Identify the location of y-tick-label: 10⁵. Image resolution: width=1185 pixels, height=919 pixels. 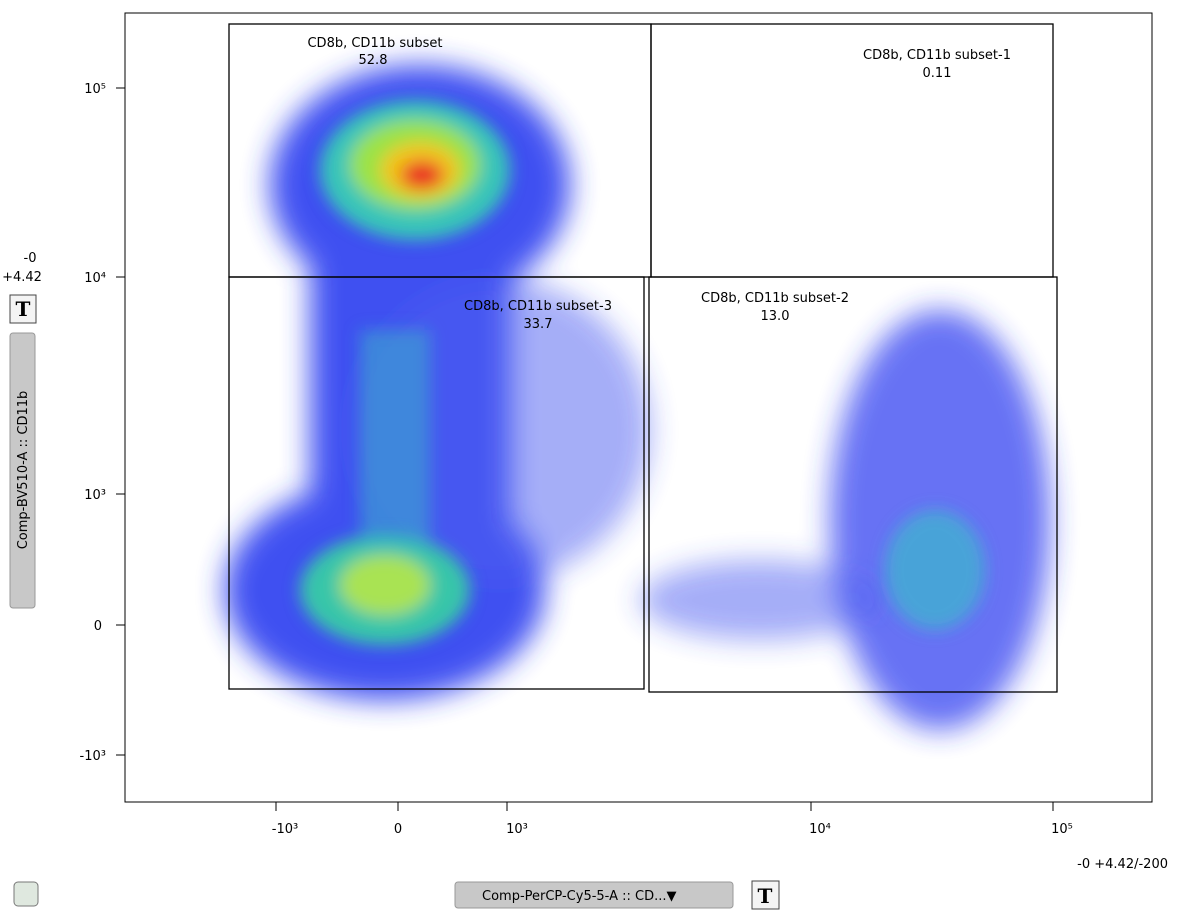
(95, 89).